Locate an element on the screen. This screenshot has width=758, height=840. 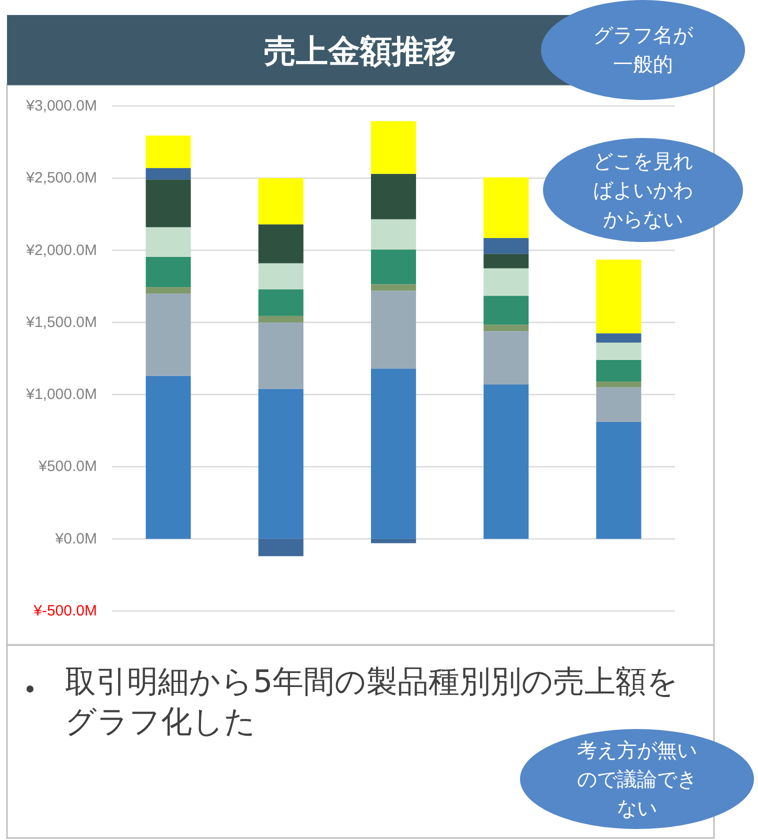
y-tick-label: ¥1,000.0M is located at coordinates (61, 395).